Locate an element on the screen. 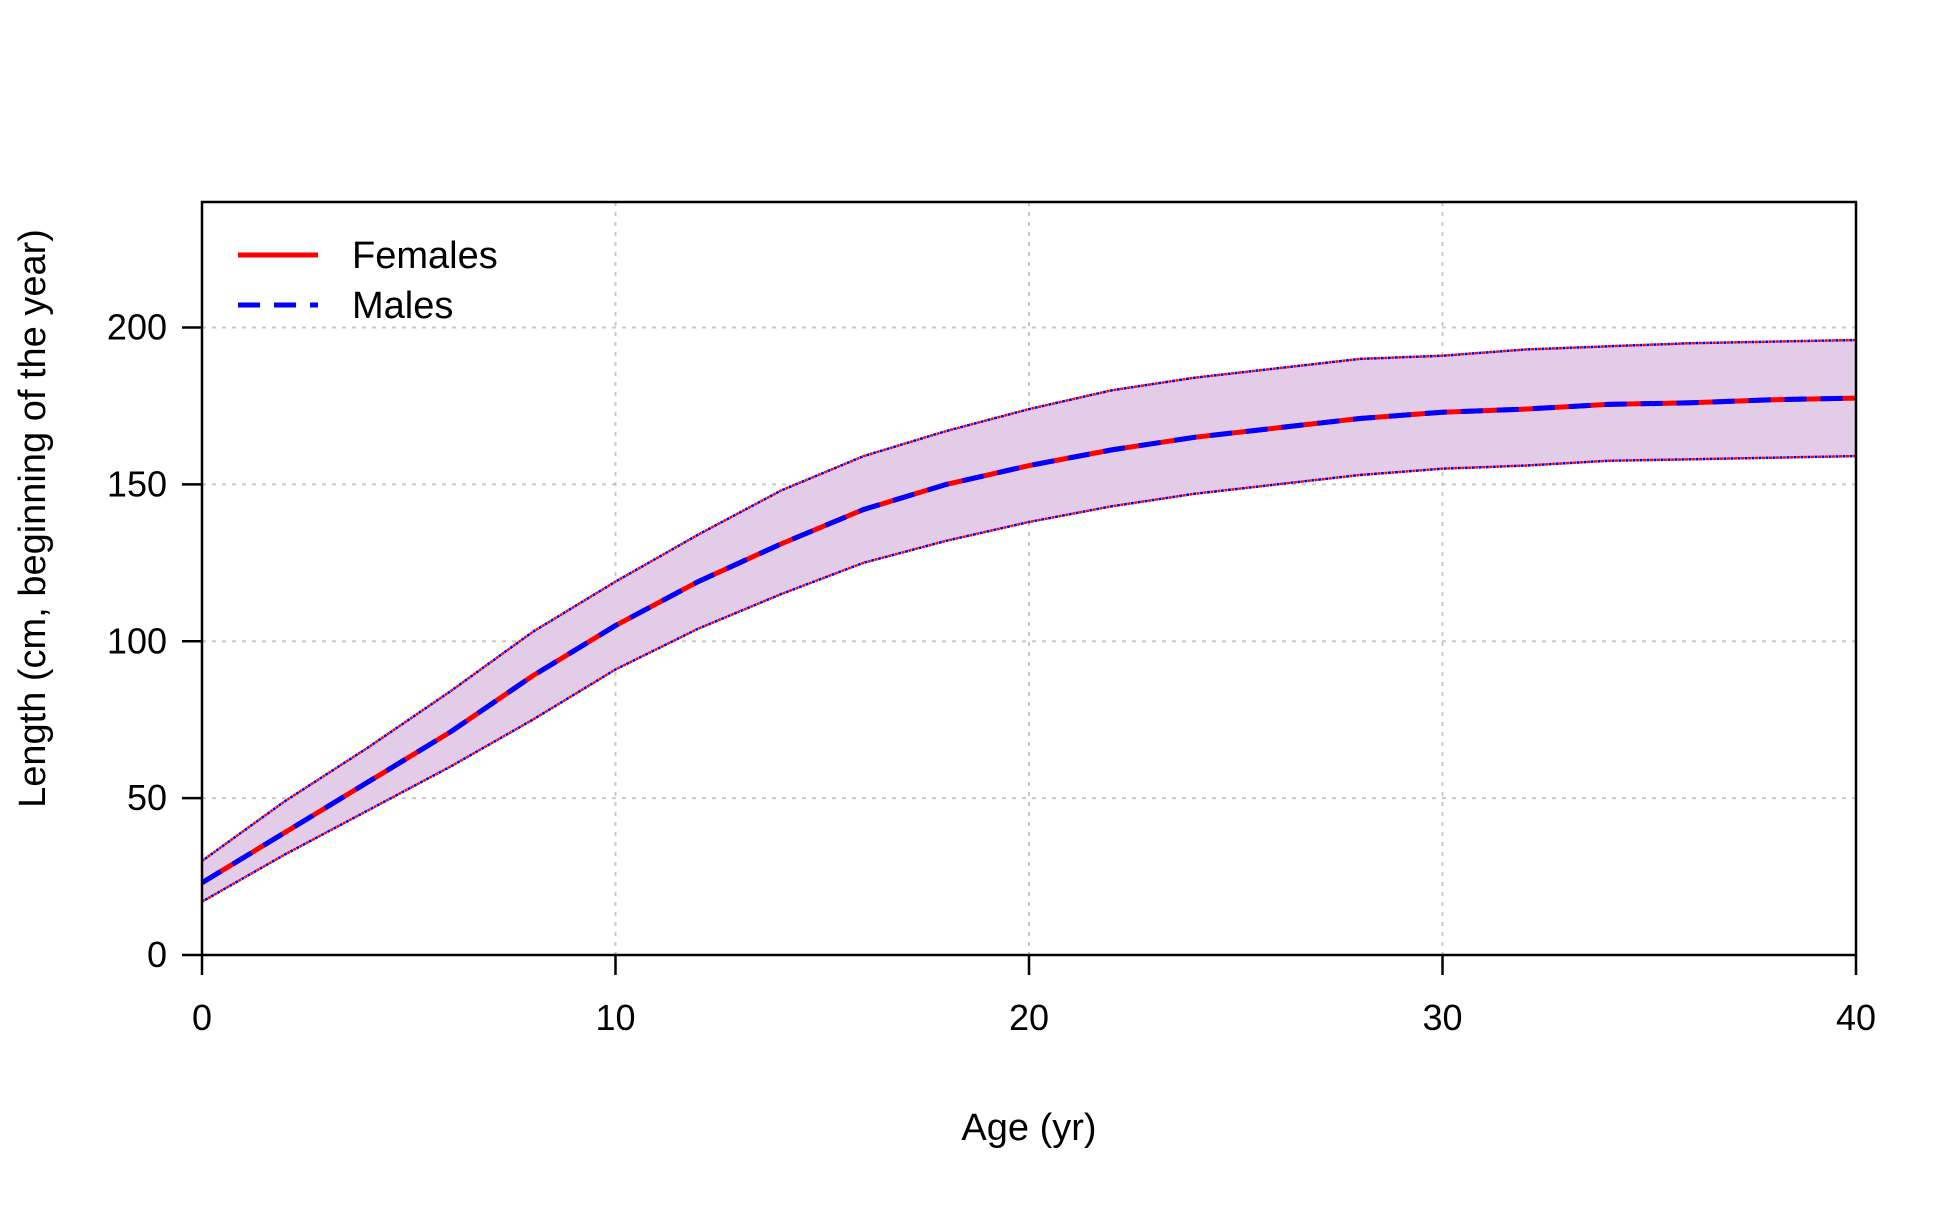 The height and width of the screenshot is (1205, 1950). x-tick-label: 30 is located at coordinates (1442, 1017).